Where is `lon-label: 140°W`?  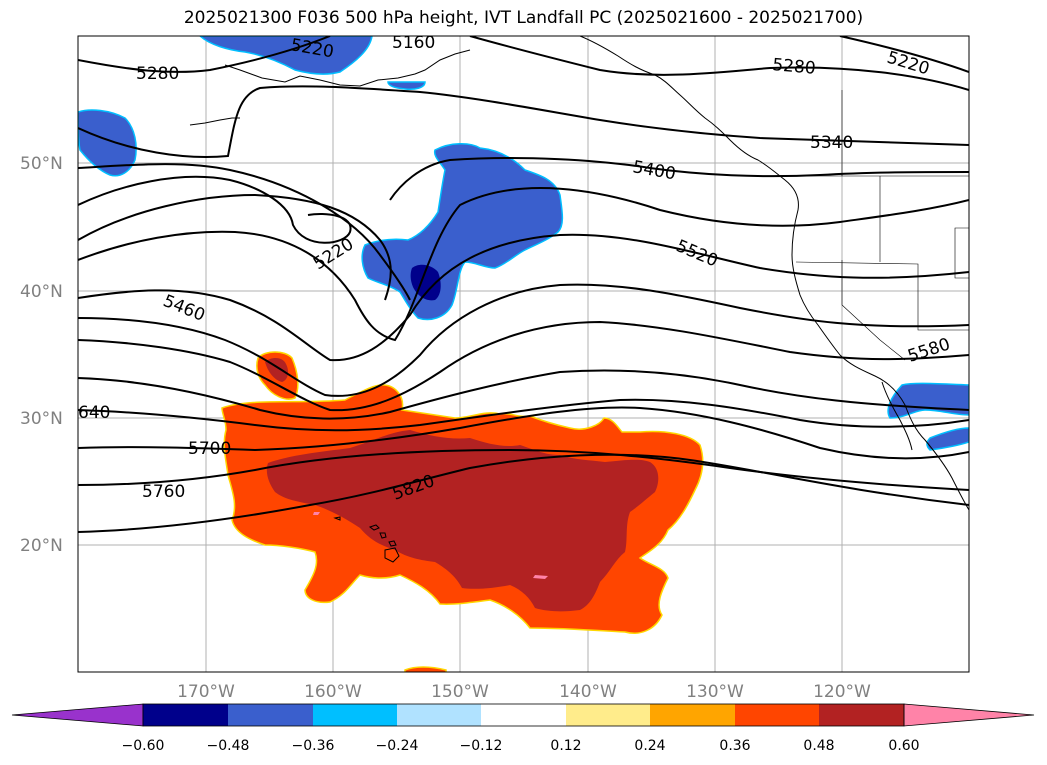
lon-label: 140°W is located at coordinates (588, 692).